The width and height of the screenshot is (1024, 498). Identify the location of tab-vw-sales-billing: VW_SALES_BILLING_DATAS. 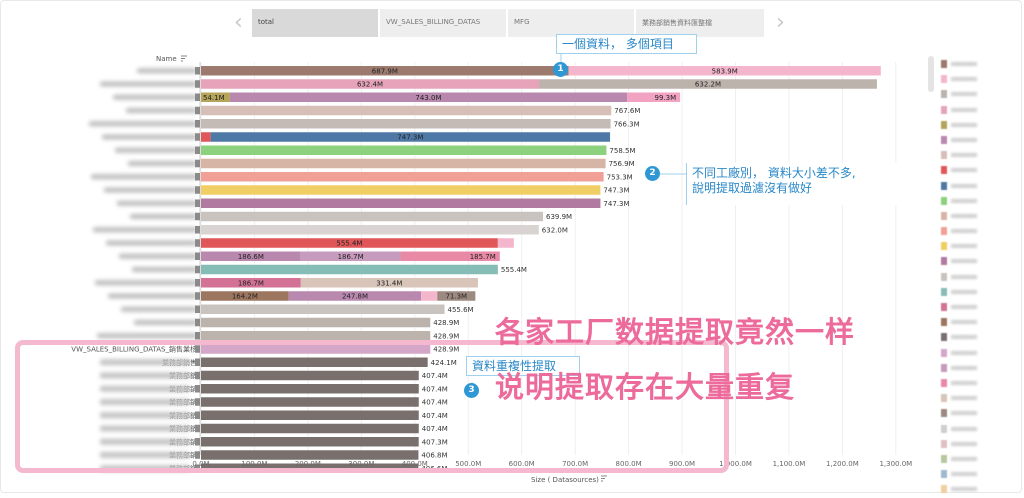
(444, 23).